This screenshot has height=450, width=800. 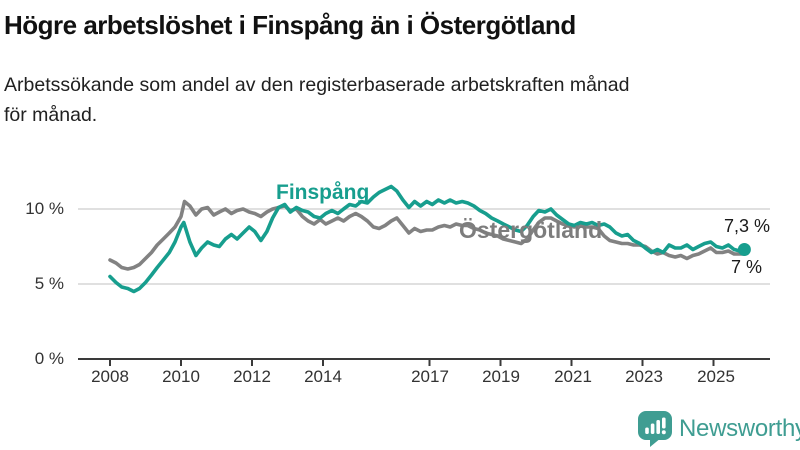 I want to click on x-tick-label-2017: 2017, so click(x=430, y=376).